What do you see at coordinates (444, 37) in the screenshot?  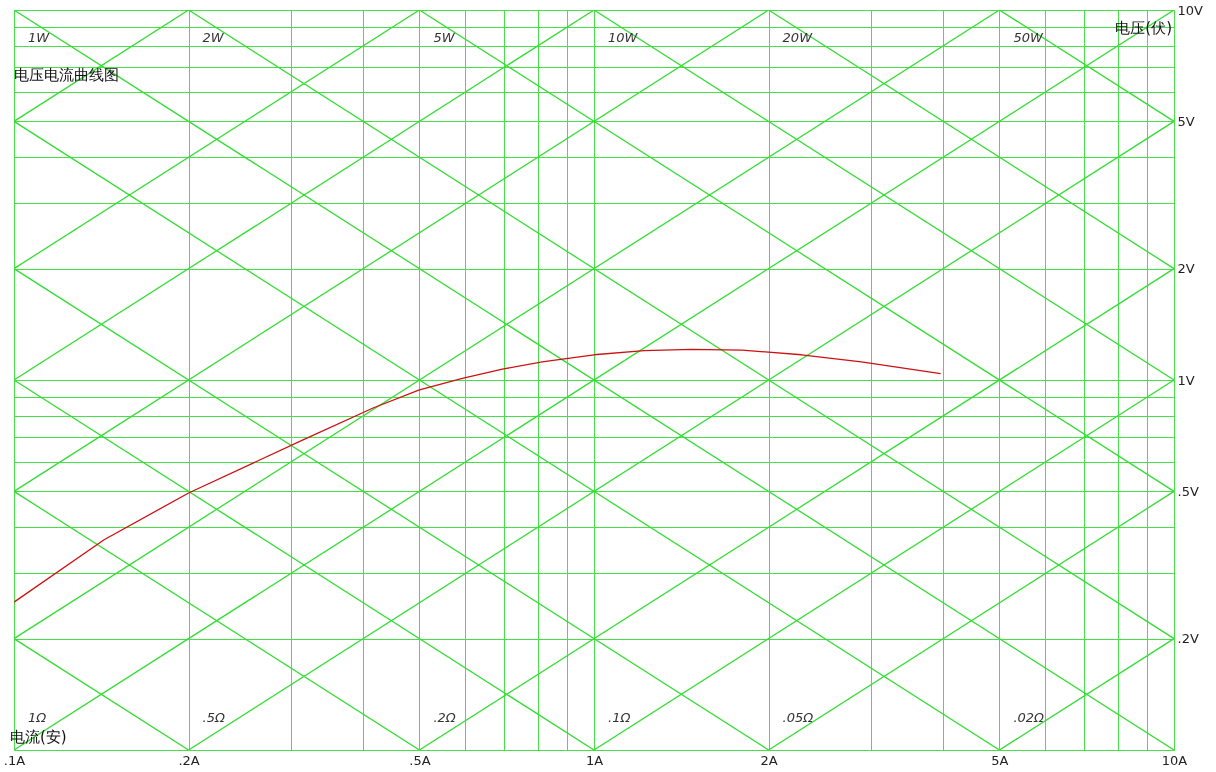 I see `series-label: 5W` at bounding box center [444, 37].